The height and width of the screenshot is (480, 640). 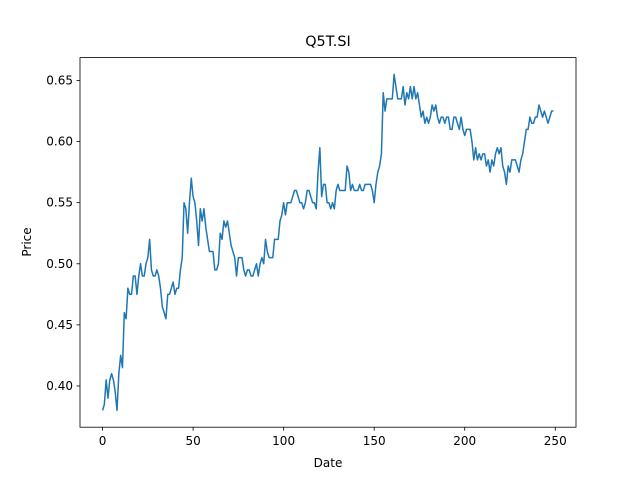 What do you see at coordinates (328, 463) in the screenshot?
I see `x-axis-label: Date` at bounding box center [328, 463].